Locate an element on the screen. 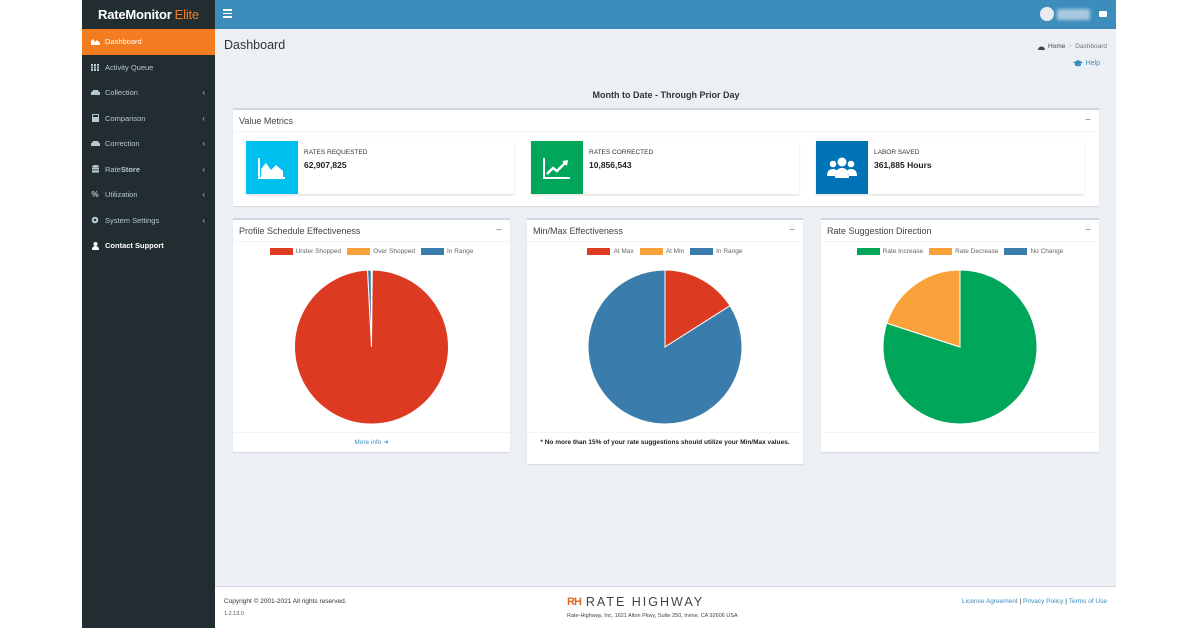  sidebar-item-label: System Settings is located at coordinates (132, 220).